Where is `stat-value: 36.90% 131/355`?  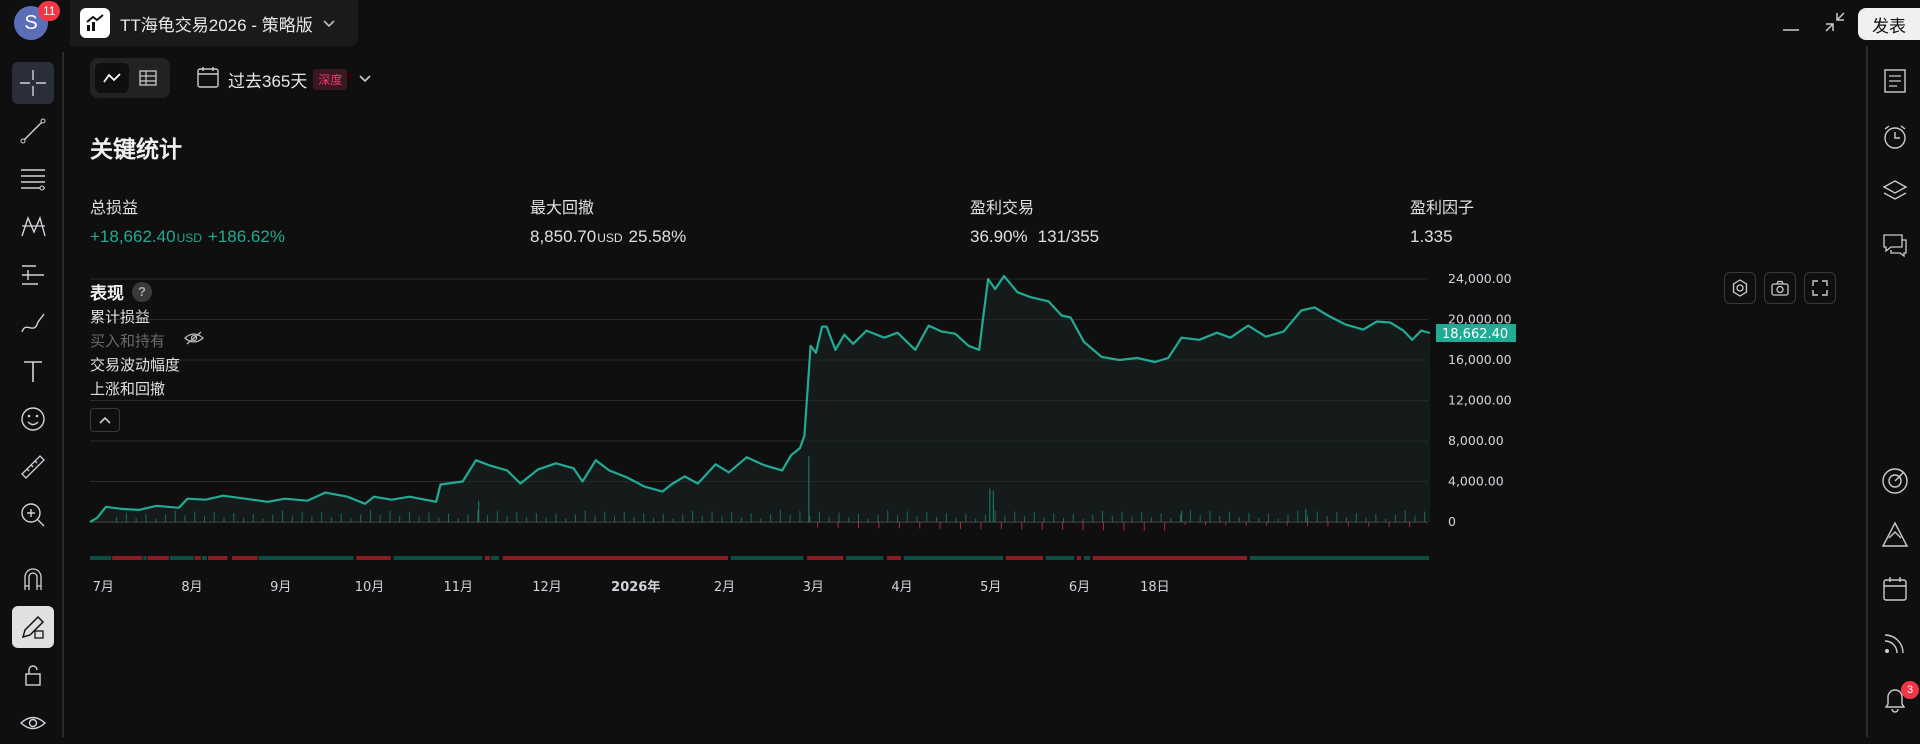 stat-value: 36.90% 131/355 is located at coordinates (1034, 237).